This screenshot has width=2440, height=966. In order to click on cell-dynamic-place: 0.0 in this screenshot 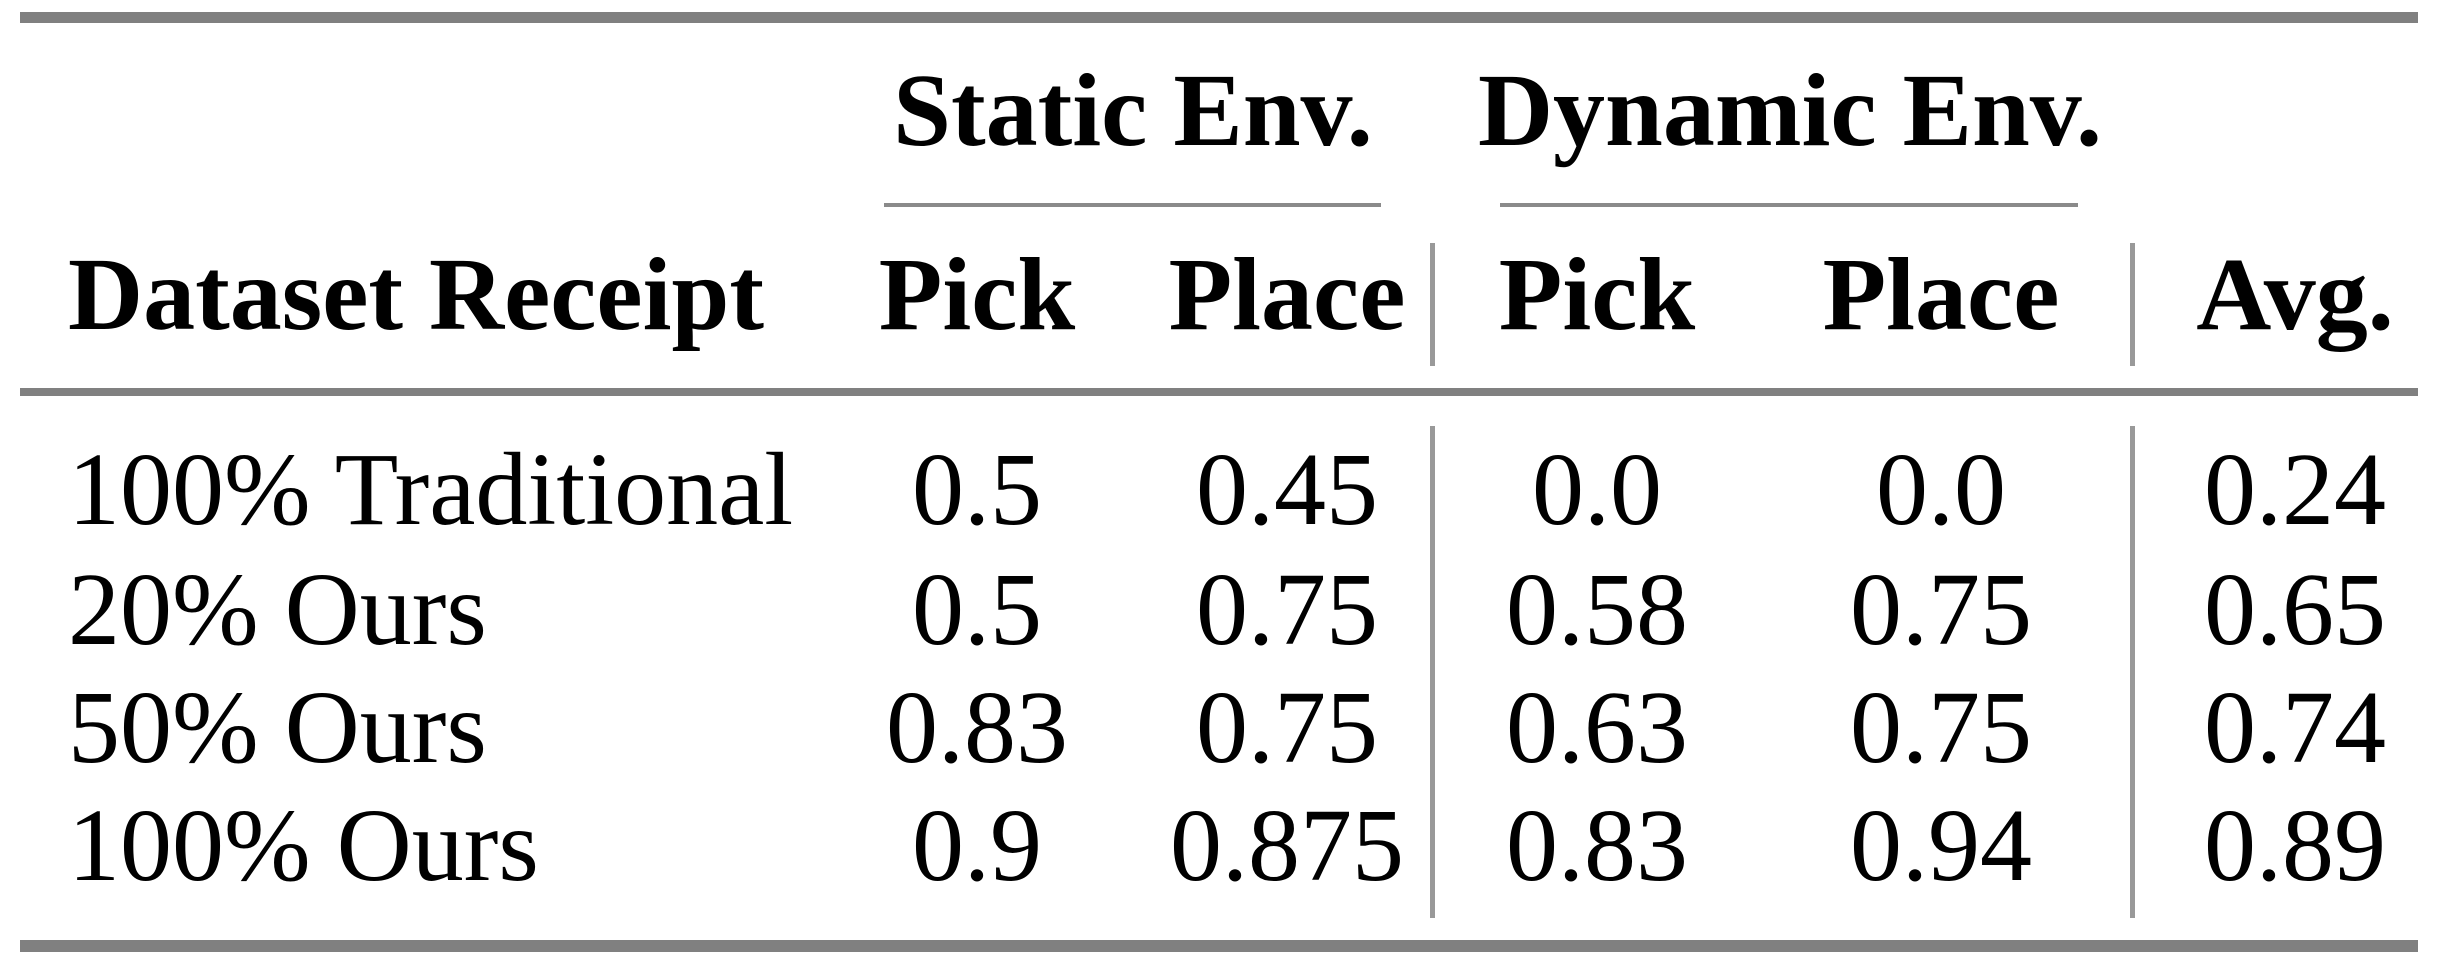, I will do `click(1941, 489)`.